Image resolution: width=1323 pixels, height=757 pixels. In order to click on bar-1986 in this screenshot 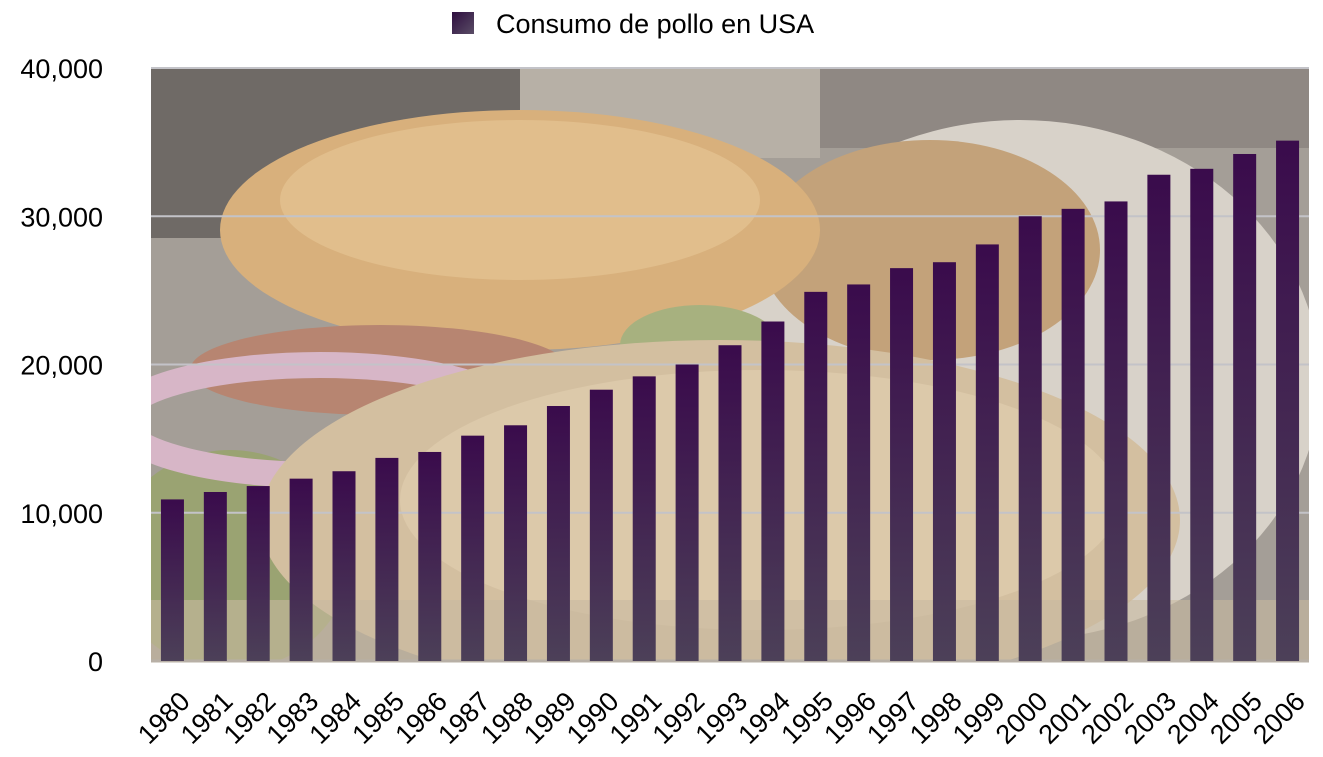, I will do `click(430, 556)`.